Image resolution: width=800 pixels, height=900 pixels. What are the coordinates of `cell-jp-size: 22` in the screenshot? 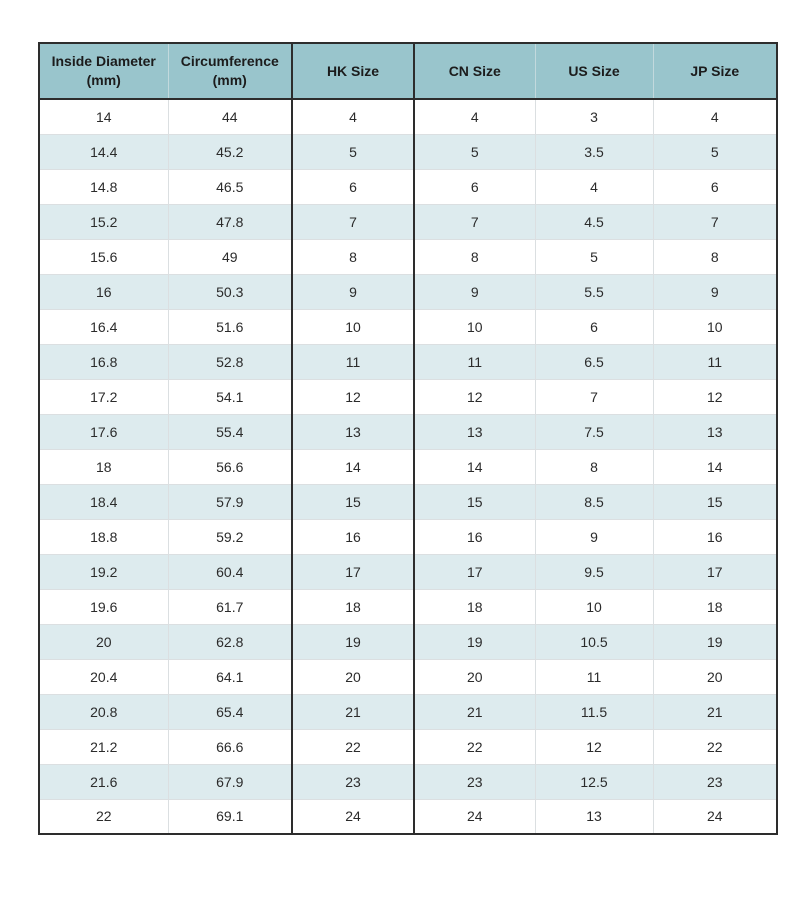 It's located at (714, 746).